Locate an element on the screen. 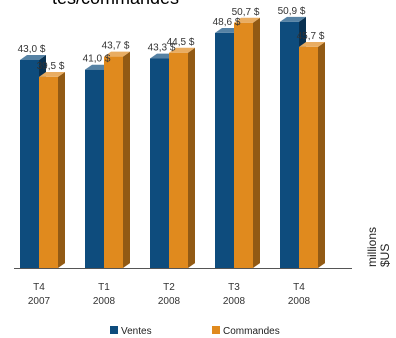 This screenshot has width=396, height=338. x-tick-year-0: 2007 is located at coordinates (39, 301).